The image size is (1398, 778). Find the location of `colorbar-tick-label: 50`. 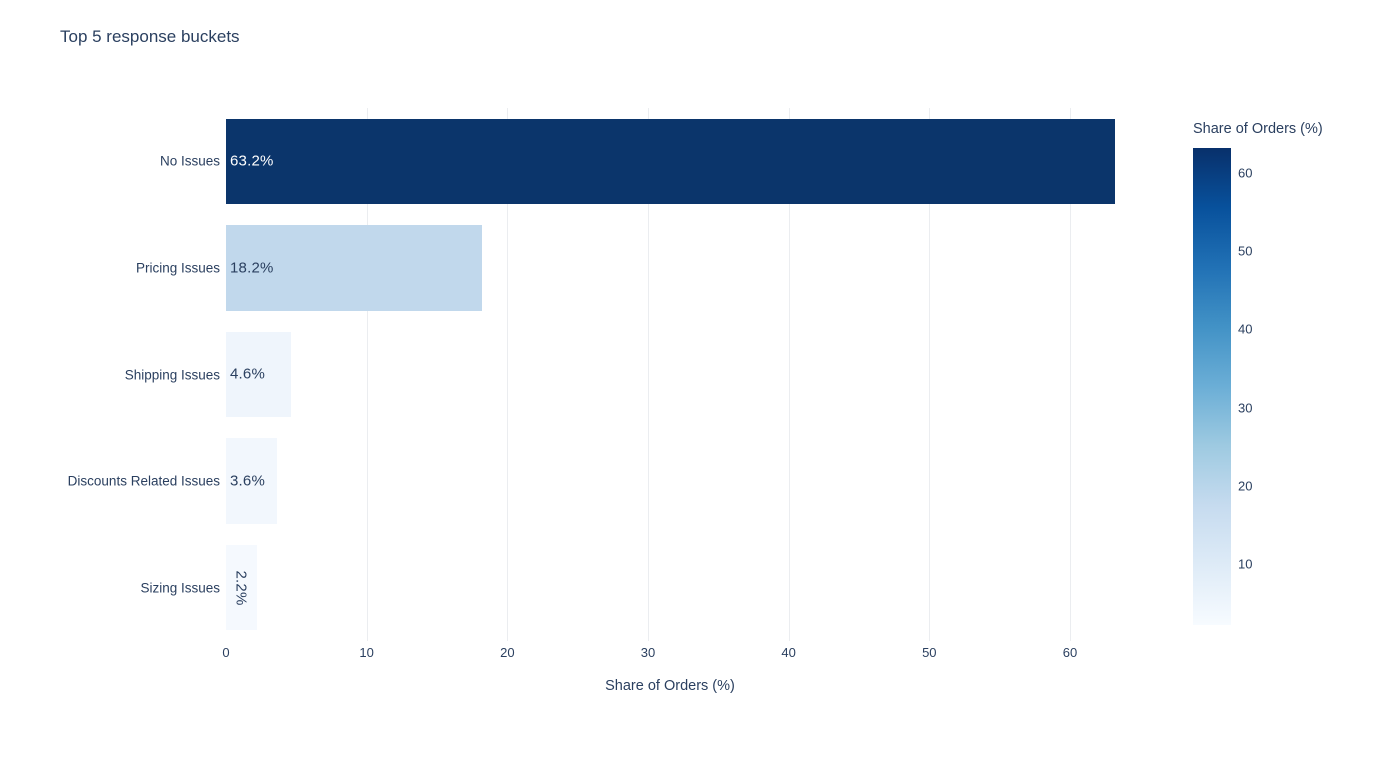

colorbar-tick-label: 50 is located at coordinates (1245, 251).